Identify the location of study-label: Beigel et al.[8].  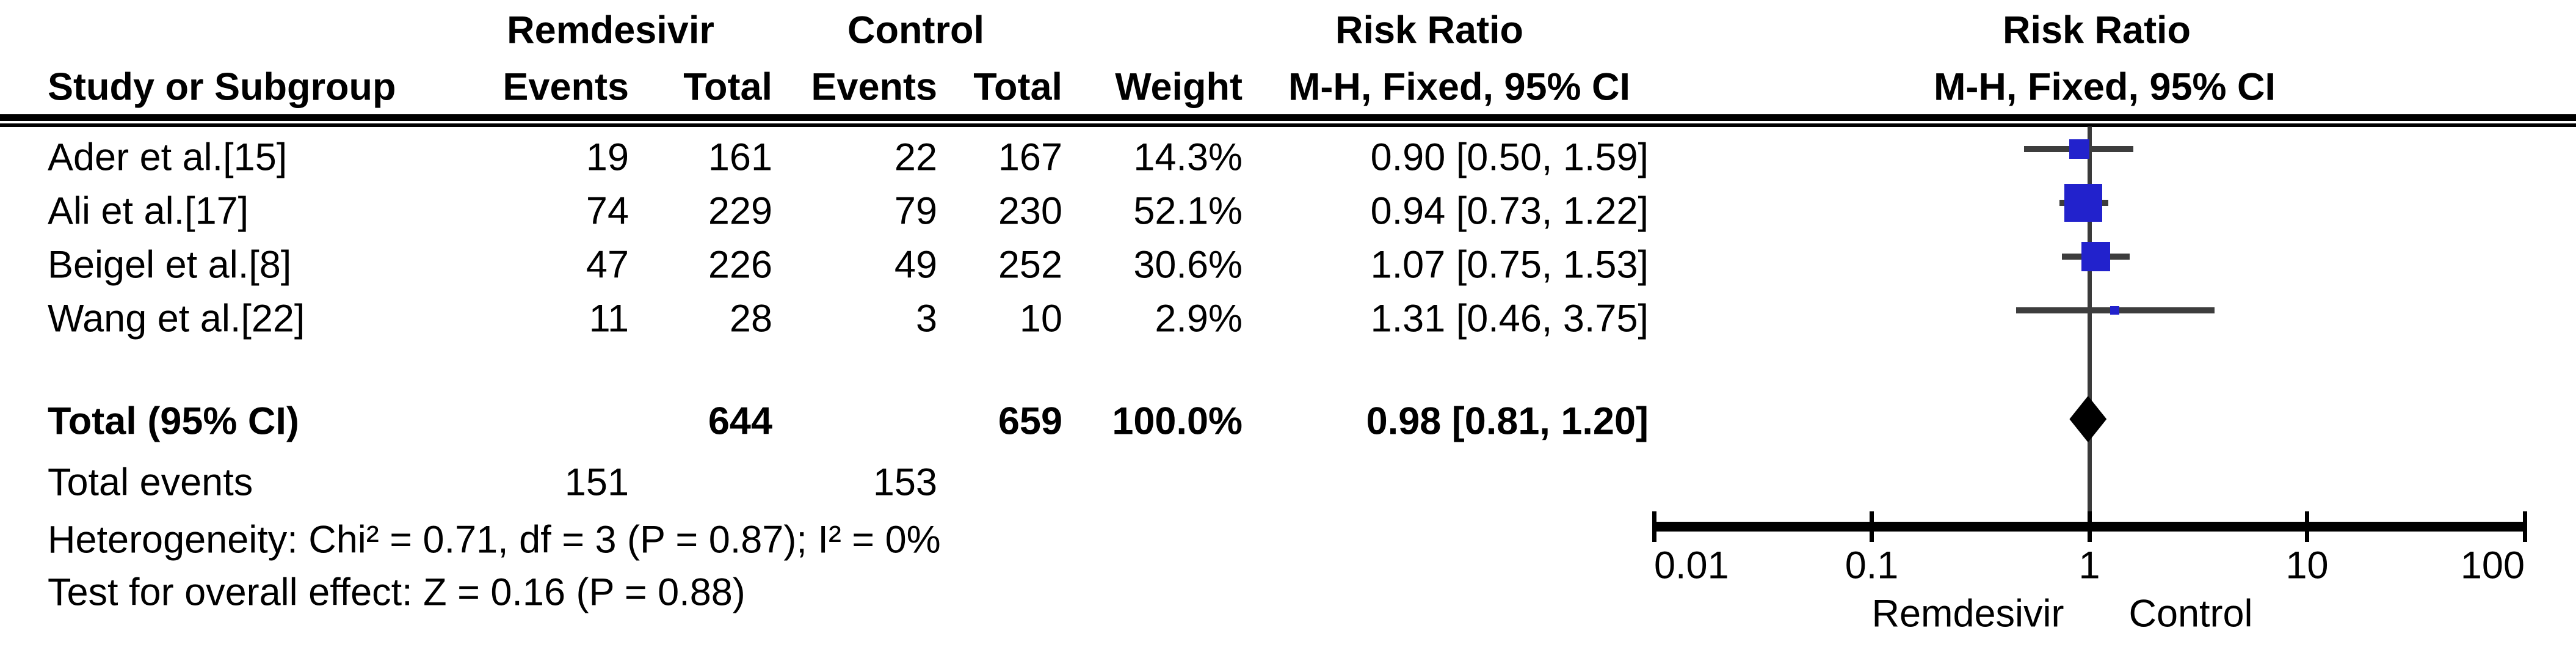
(170, 265).